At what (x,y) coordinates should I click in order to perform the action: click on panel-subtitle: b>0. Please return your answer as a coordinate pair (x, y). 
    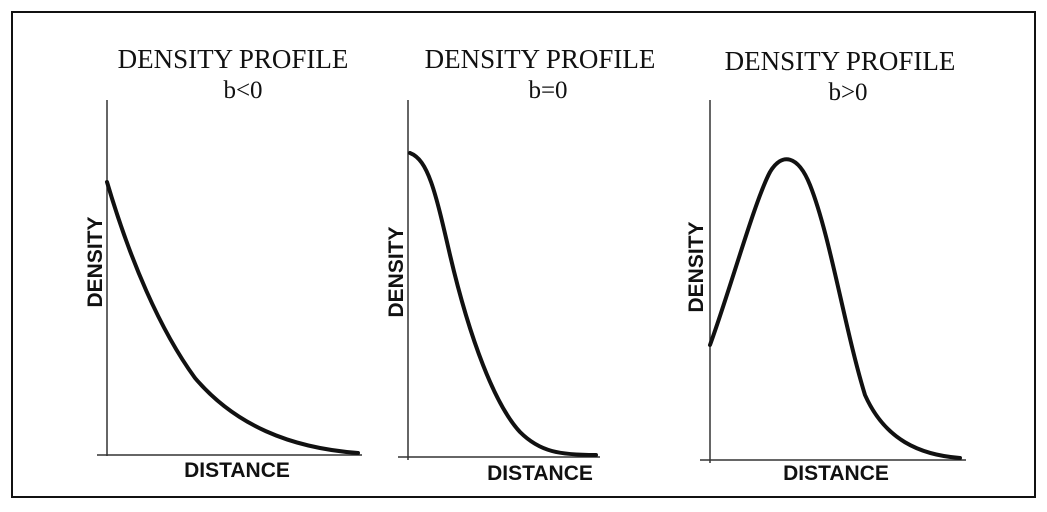
    Looking at the image, I should click on (847, 92).